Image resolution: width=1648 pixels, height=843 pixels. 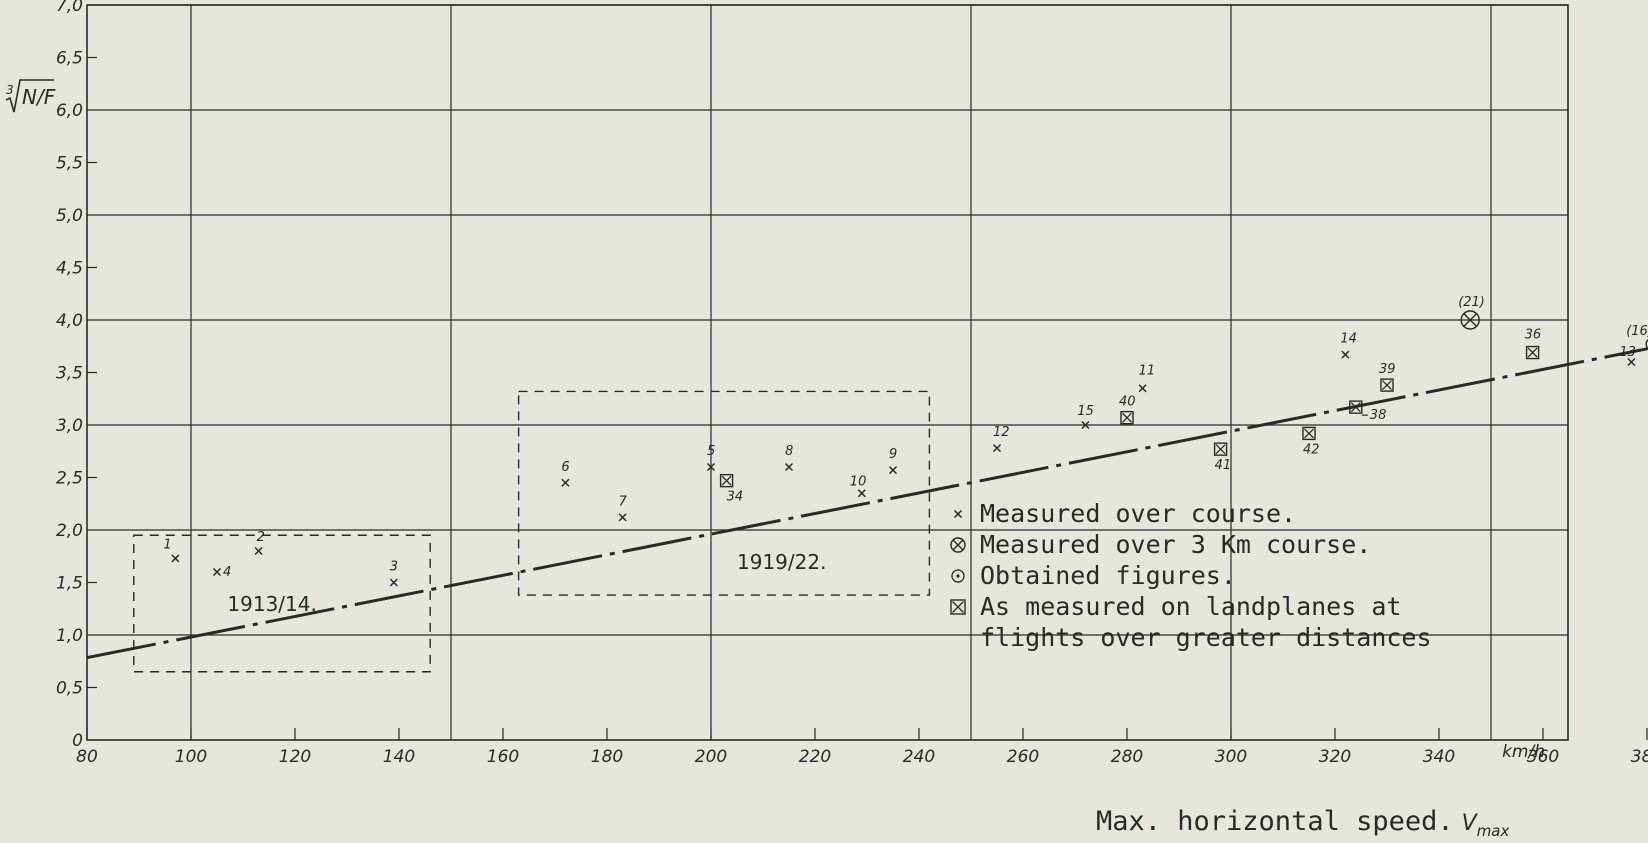 What do you see at coordinates (69, 8) in the screenshot?
I see `y-tick-label: 7,0` at bounding box center [69, 8].